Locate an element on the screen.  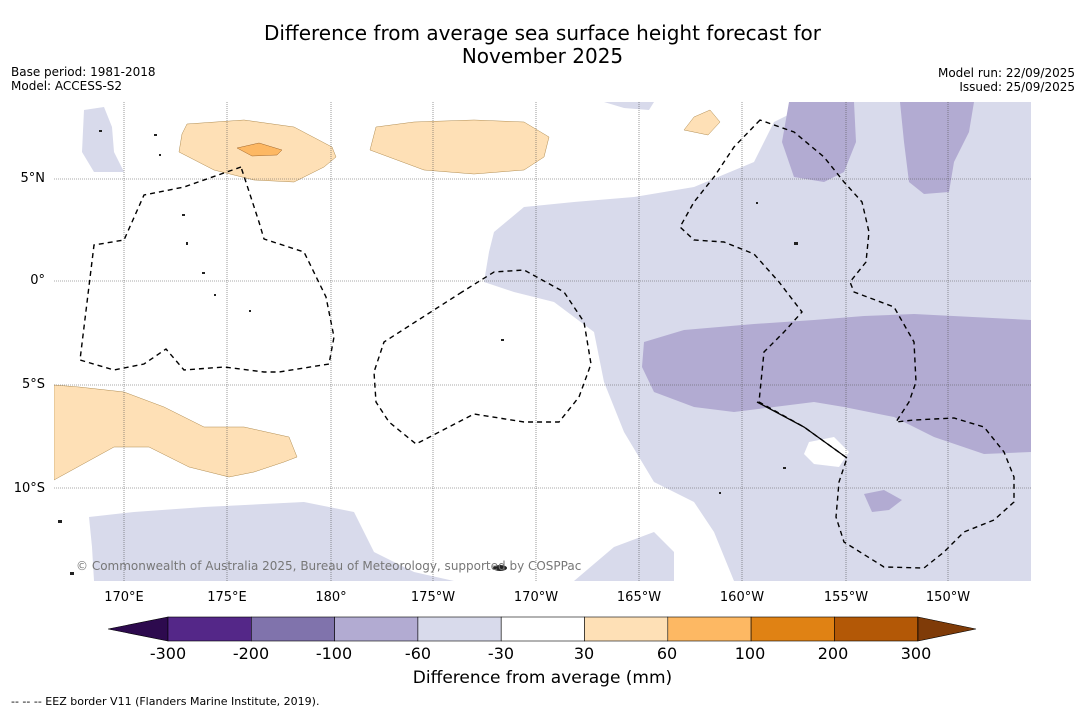
neutral-hole is located at coordinates (826, 452).